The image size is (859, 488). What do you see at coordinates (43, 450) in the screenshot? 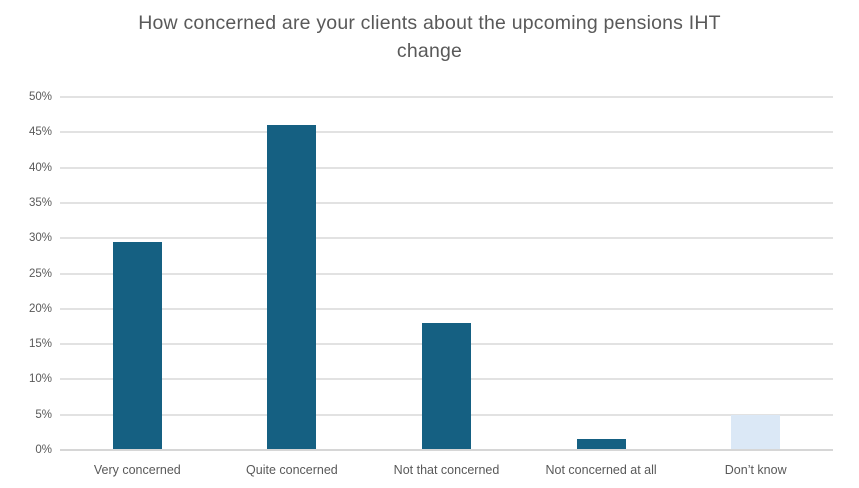
I see `y-axis-tick-label: 0%` at bounding box center [43, 450].